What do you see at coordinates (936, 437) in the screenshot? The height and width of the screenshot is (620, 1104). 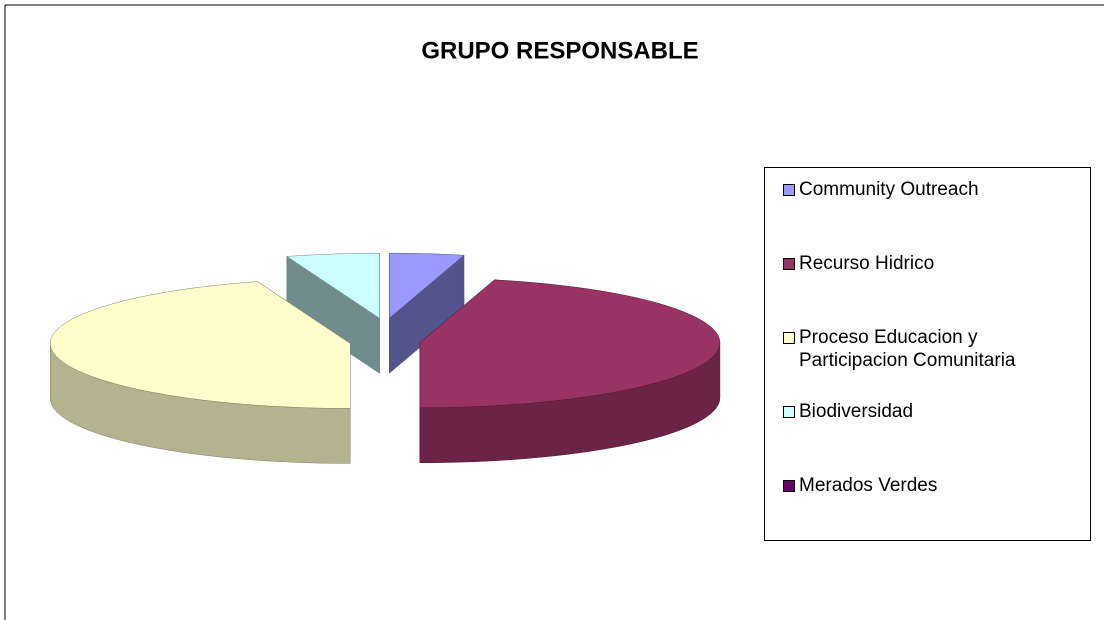 I see `legend-item: Biodiversidad` at bounding box center [936, 437].